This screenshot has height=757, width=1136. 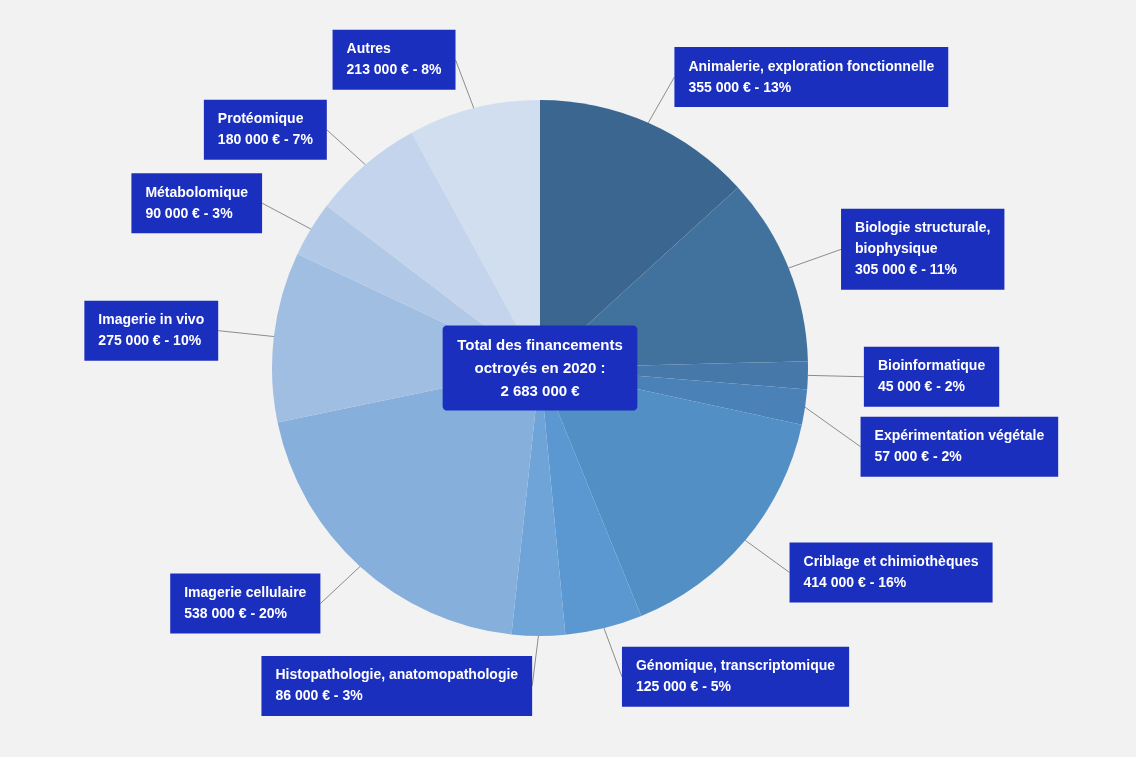 What do you see at coordinates (921, 386) in the screenshot?
I see `data-label: 45 000 € - 2%` at bounding box center [921, 386].